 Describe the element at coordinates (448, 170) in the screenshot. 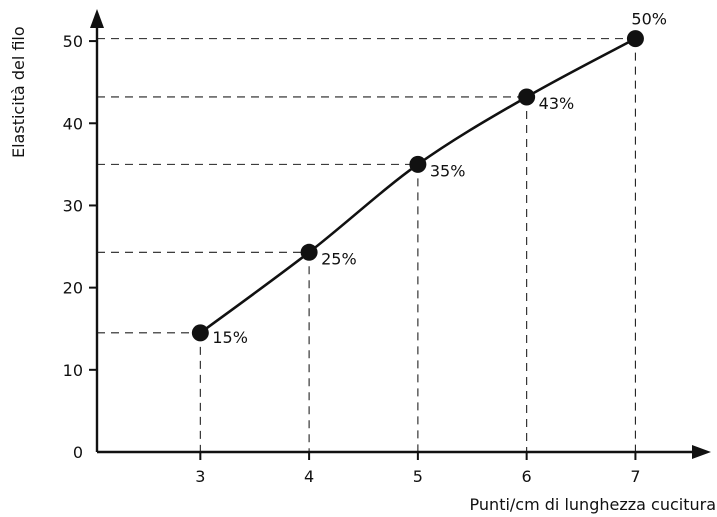

I see `data-label: 35%` at that location.